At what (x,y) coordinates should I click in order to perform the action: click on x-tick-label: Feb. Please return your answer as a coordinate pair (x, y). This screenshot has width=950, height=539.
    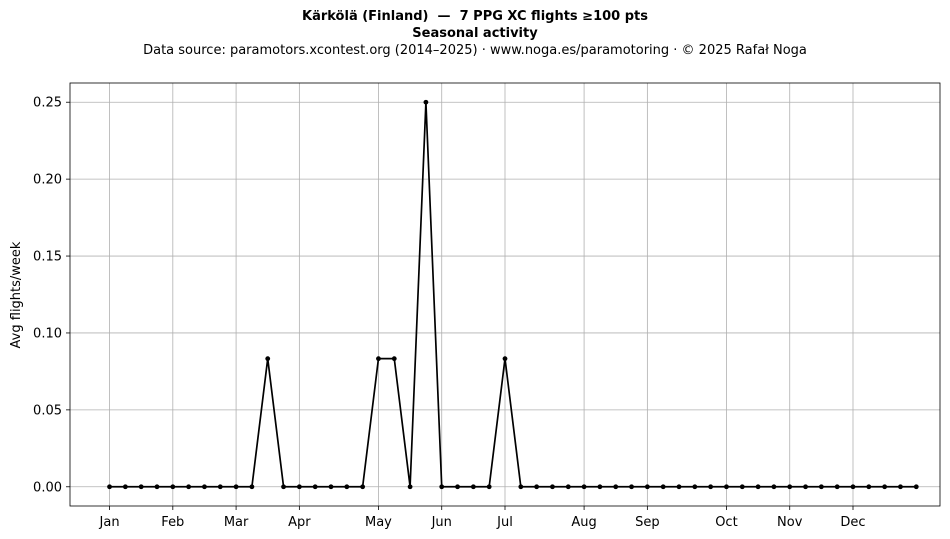
    Looking at the image, I should click on (172, 522).